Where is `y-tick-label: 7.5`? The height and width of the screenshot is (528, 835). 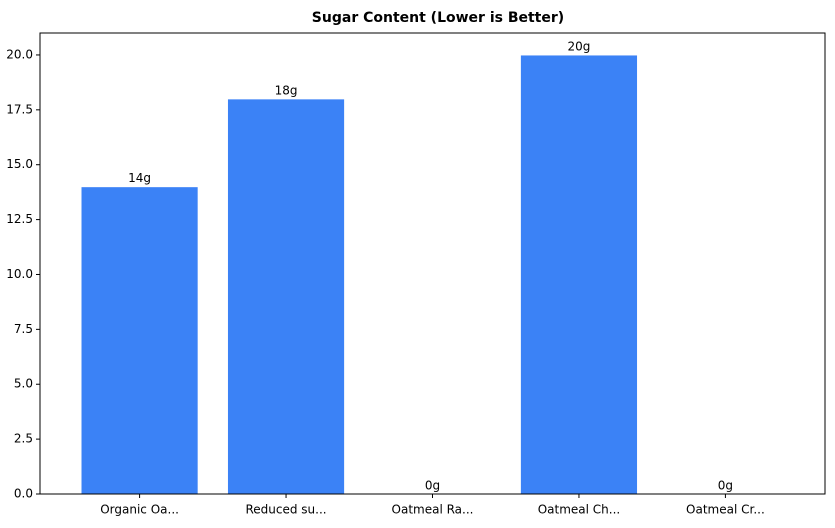 y-tick-label: 7.5 is located at coordinates (23, 329).